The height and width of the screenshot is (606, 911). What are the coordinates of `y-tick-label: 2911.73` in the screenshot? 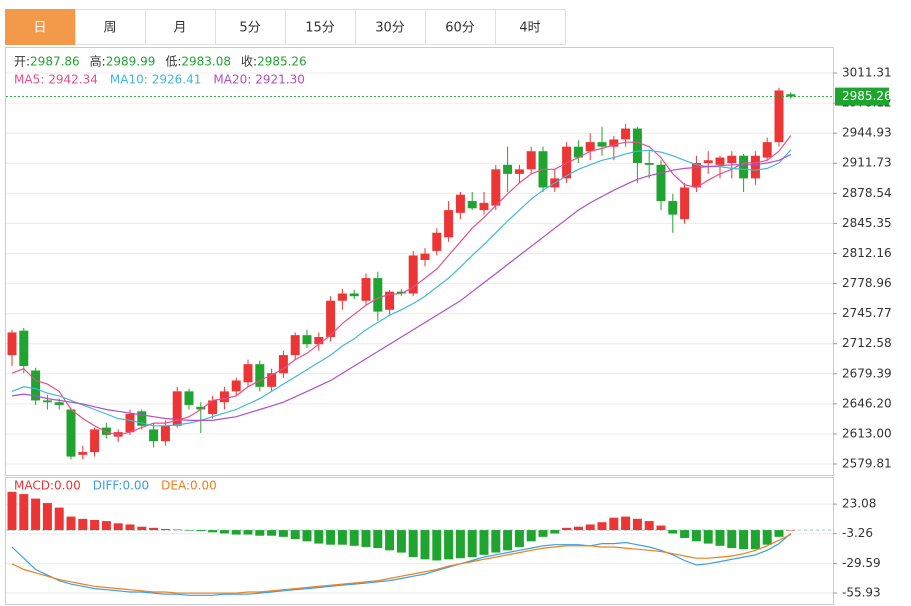 It's located at (867, 163).